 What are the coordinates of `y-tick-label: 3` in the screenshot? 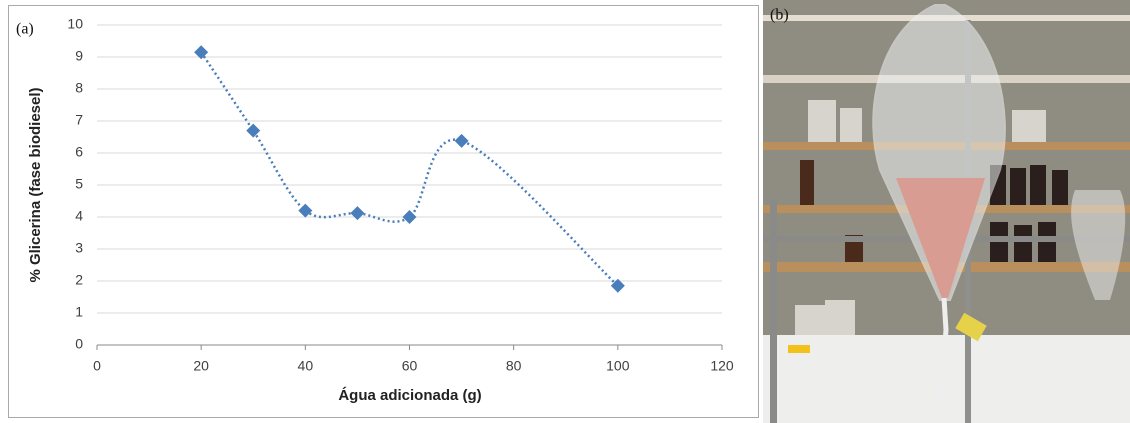 It's located at (79, 248).